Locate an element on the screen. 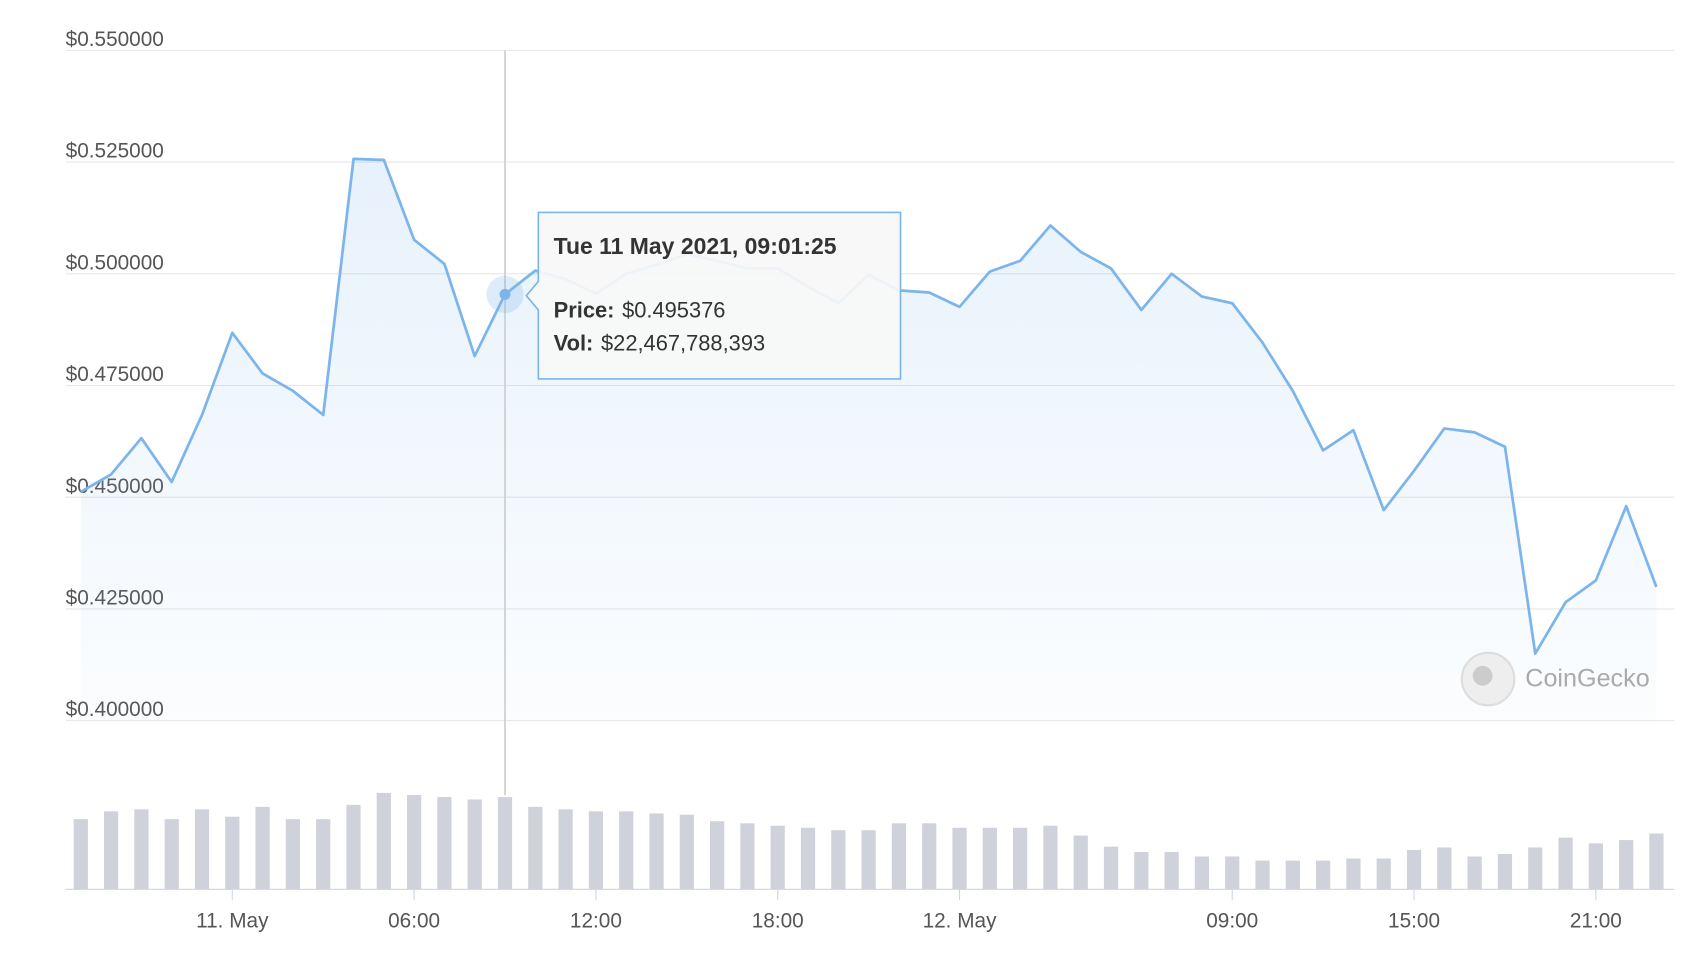  x-tick-label: 21:00 is located at coordinates (1596, 921).